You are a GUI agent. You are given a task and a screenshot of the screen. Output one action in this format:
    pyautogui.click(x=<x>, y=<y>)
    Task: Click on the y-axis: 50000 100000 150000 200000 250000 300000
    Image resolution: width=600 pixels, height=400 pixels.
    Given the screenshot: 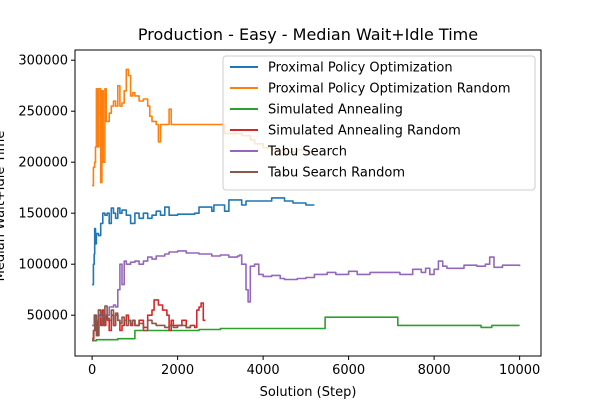 What is the action you would take?
    pyautogui.click(x=46, y=189)
    